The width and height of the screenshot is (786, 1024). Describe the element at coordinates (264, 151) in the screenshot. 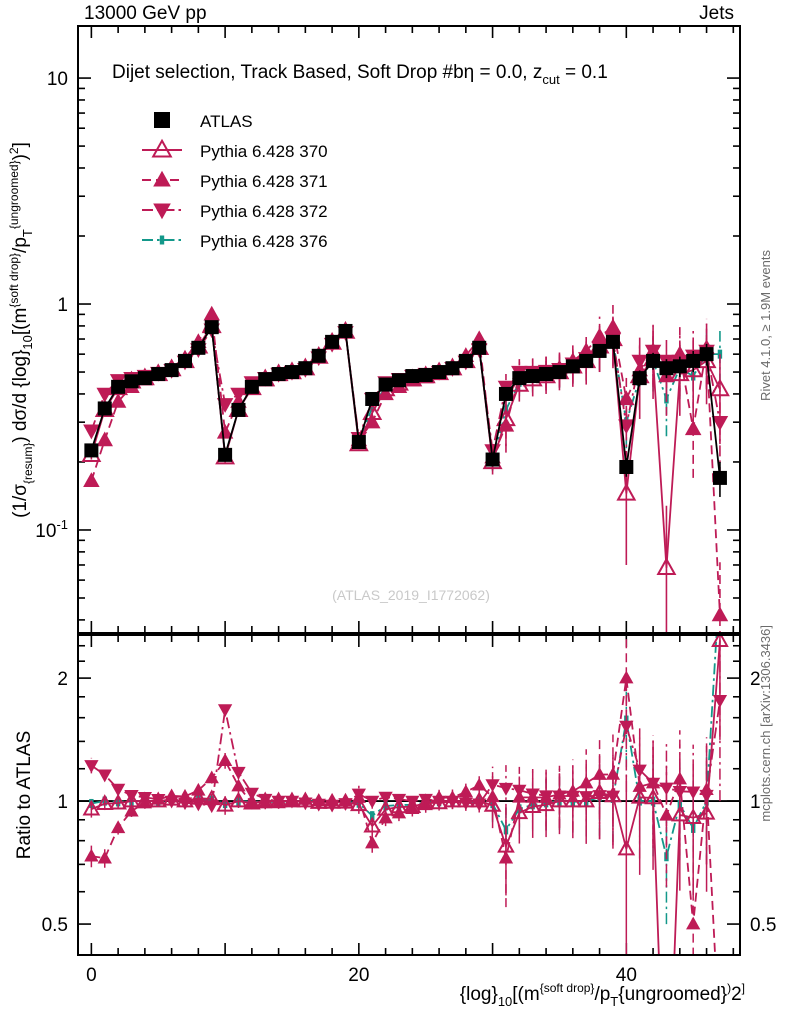

I see `legend-label: Pythia 6.428 370` at that location.